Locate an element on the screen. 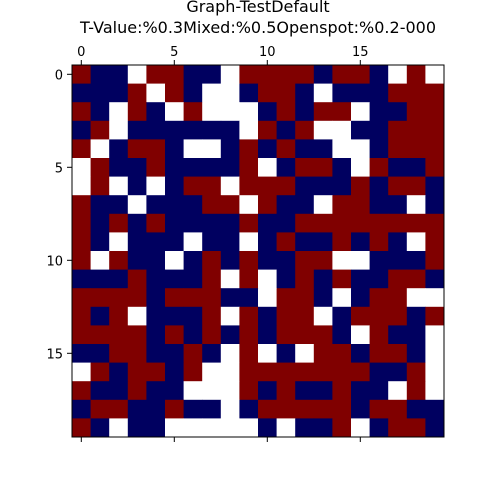 This screenshot has height=480, width=480. x-tick-label: 0 is located at coordinates (81, 52).